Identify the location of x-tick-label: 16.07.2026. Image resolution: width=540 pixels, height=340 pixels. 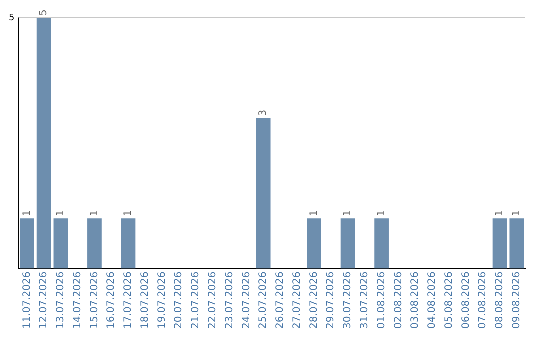
(112, 301).